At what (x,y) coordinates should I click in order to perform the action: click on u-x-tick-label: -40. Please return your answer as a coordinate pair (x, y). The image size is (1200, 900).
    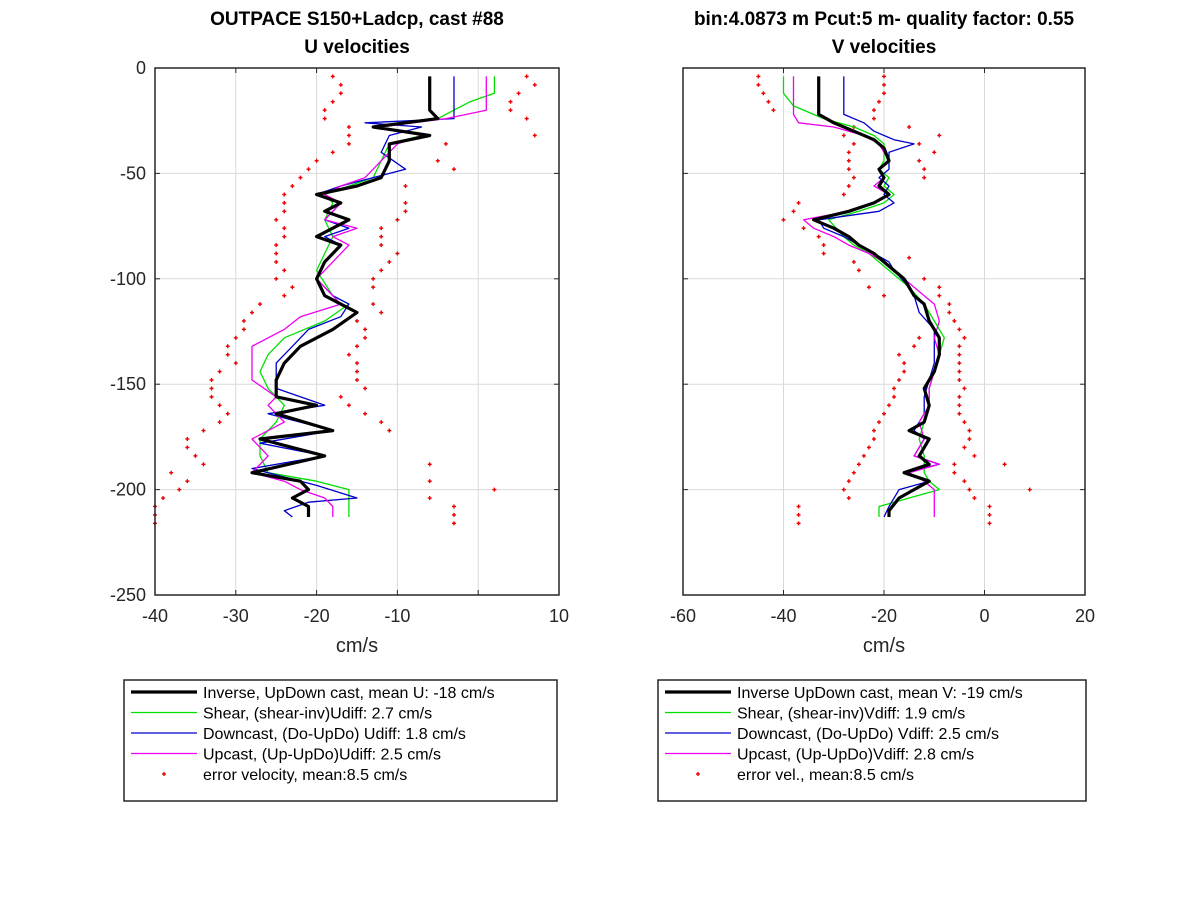
    Looking at the image, I should click on (155, 616).